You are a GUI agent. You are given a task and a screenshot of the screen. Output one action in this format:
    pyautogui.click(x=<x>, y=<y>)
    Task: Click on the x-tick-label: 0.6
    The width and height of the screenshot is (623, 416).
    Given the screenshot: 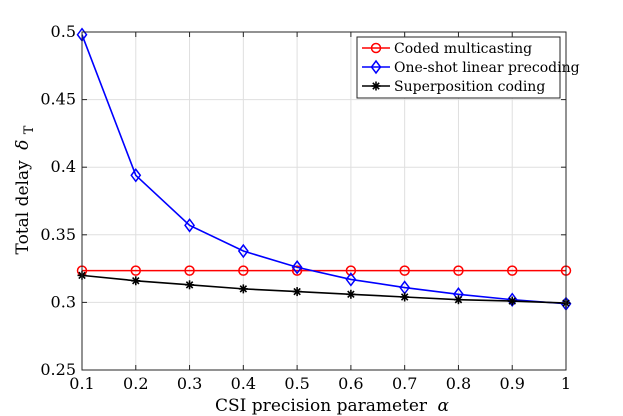 What is the action you would take?
    pyautogui.click(x=350, y=383)
    